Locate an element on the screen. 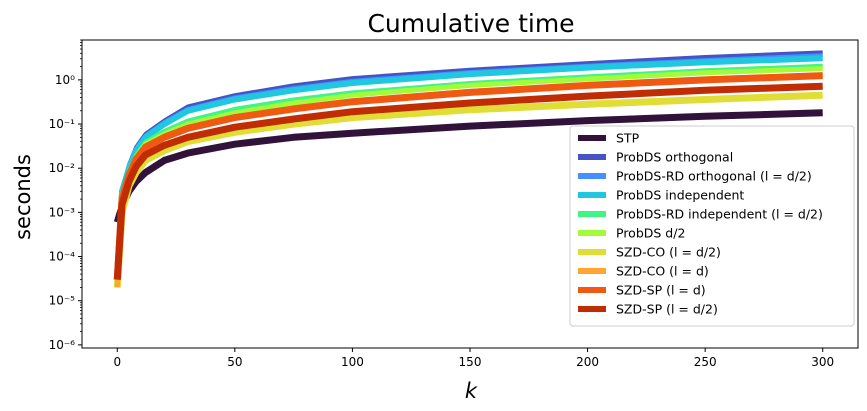  legend-entry: SZD-CO (l = d) is located at coordinates (662, 271).